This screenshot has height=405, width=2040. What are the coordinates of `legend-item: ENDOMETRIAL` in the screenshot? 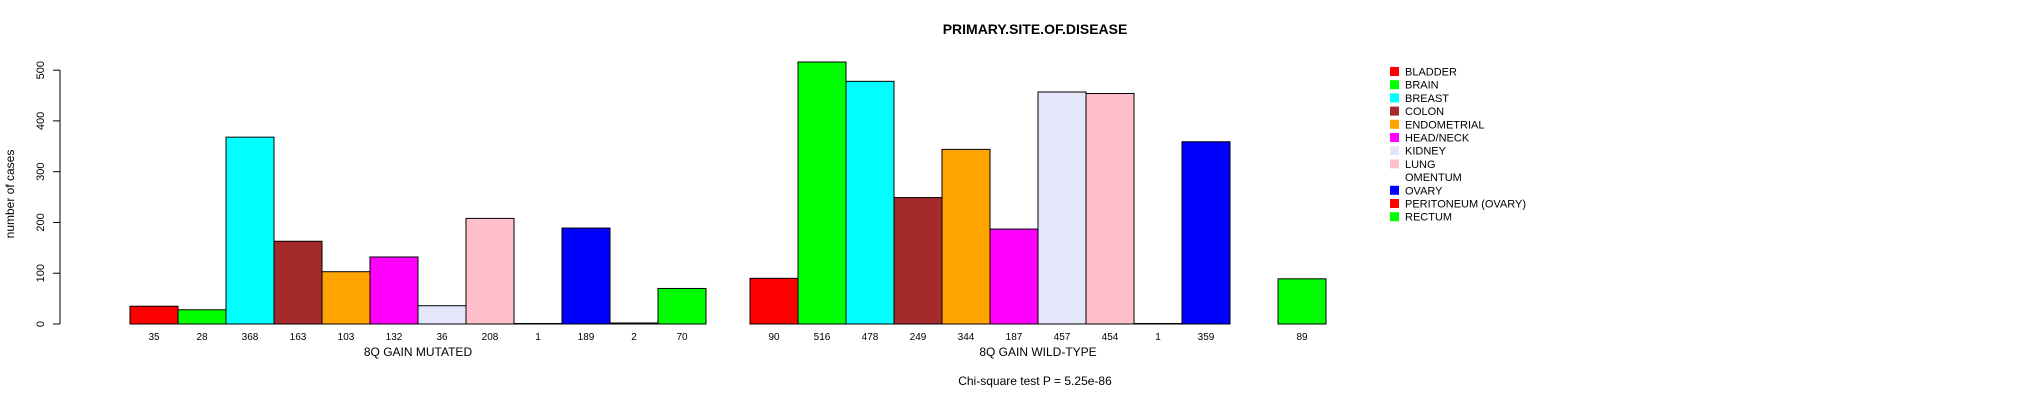 It's located at (1437, 125).